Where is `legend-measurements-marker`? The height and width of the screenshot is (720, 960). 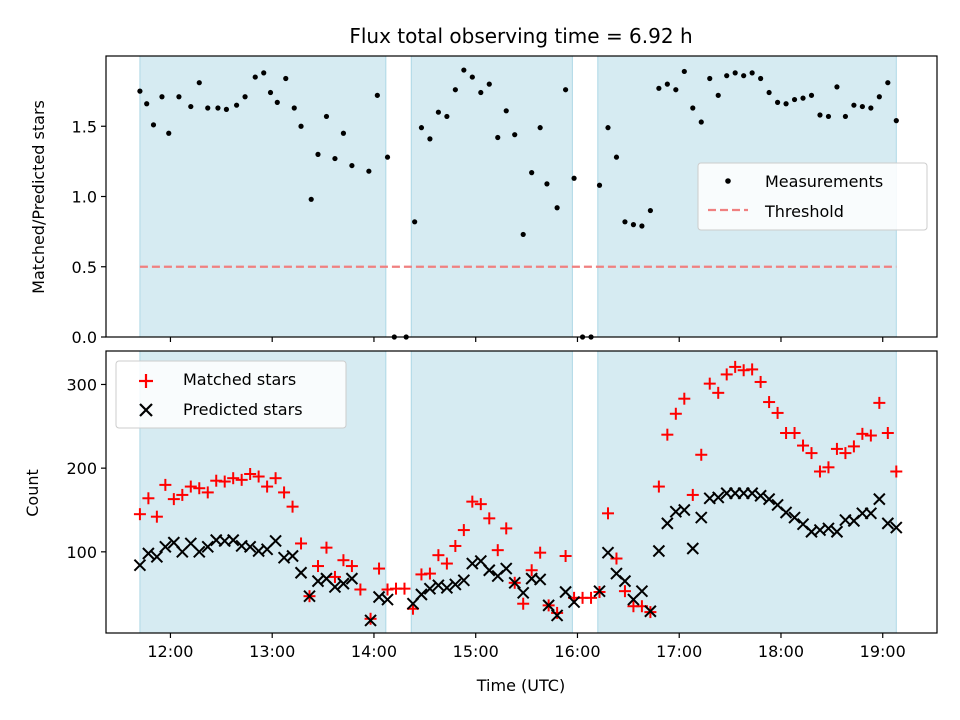 legend-measurements-marker is located at coordinates (728, 181).